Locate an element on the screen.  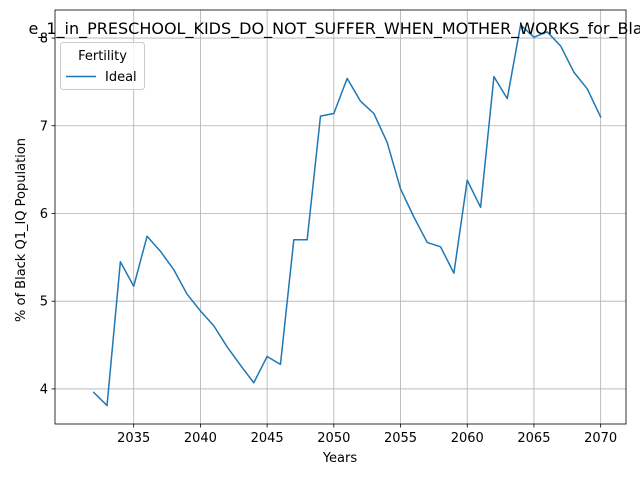
x-tick-label: 2040 is located at coordinates (200, 438).